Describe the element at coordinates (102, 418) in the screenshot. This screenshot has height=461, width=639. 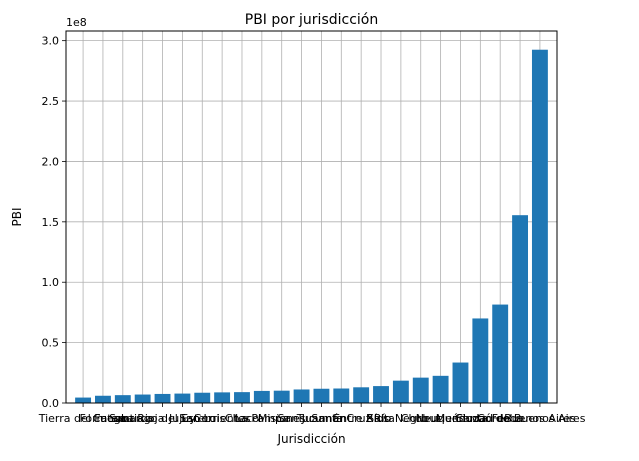
I see `x-tick-label: Formosa` at that location.